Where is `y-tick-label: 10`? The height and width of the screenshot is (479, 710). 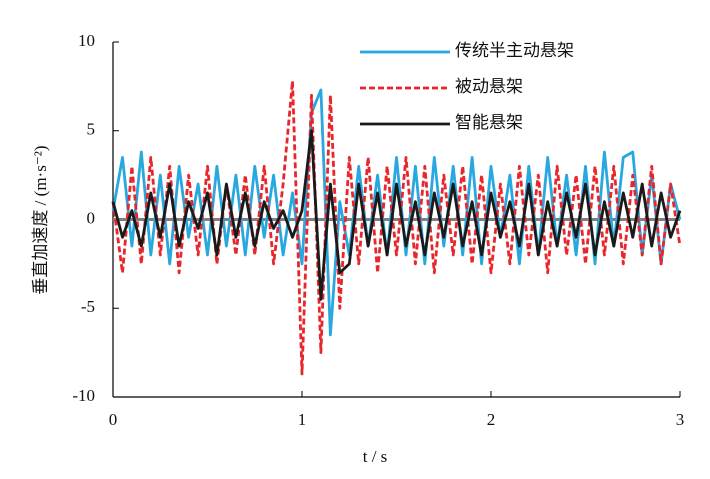 y-tick-label: 10 is located at coordinates (86, 40).